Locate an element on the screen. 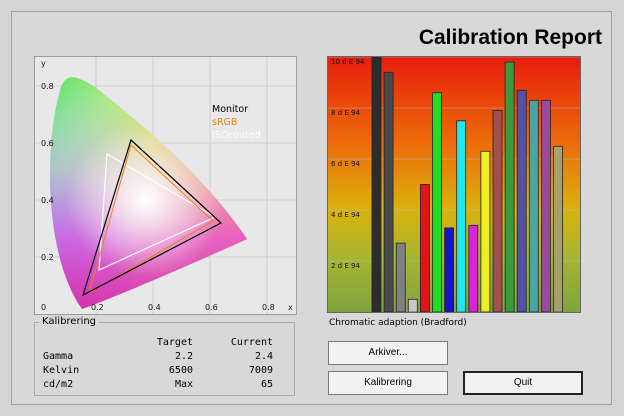 The height and width of the screenshot is (416, 624). column-header is located at coordinates (78, 342).